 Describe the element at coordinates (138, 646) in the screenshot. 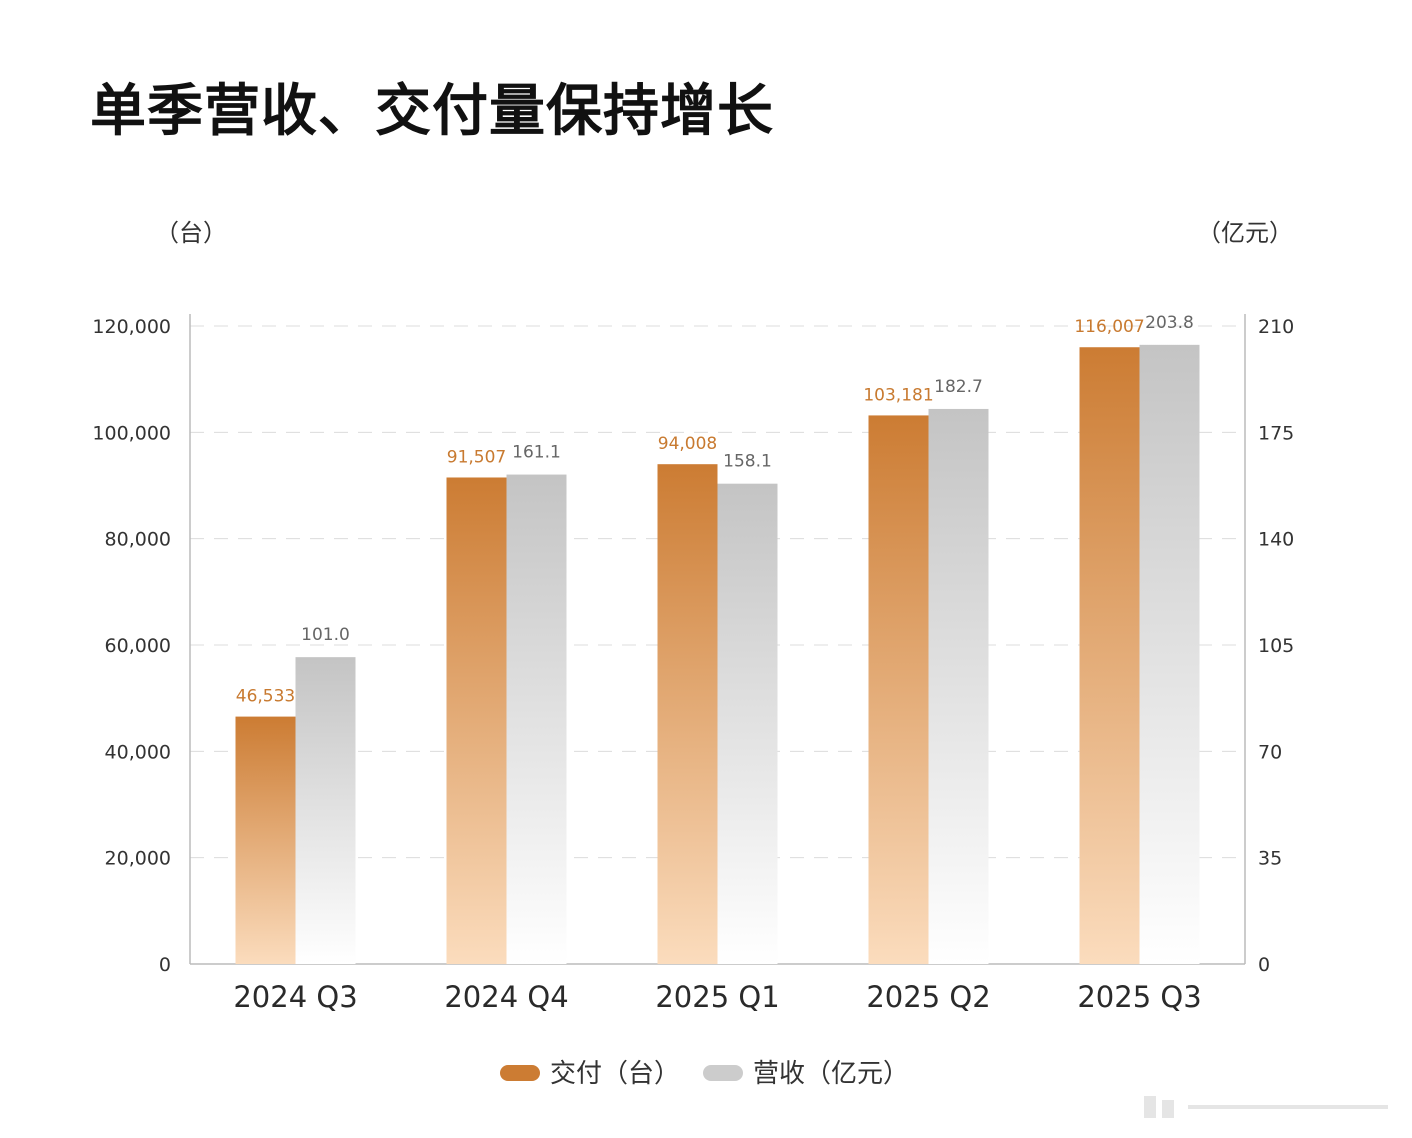

I see `y-left-tick-label: 60,000` at that location.